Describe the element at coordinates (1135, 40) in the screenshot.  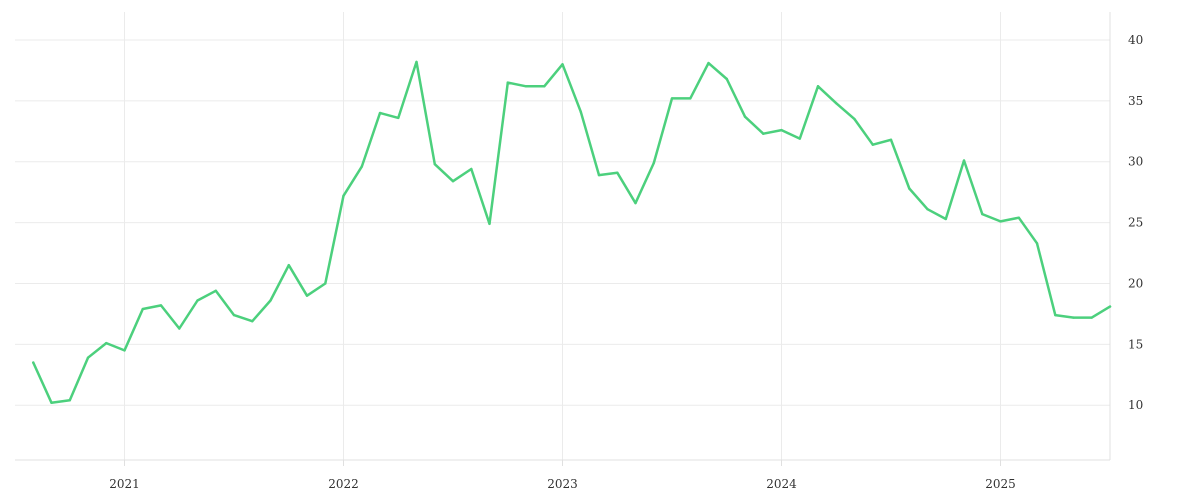
I see `y-tick-label: 40` at that location.